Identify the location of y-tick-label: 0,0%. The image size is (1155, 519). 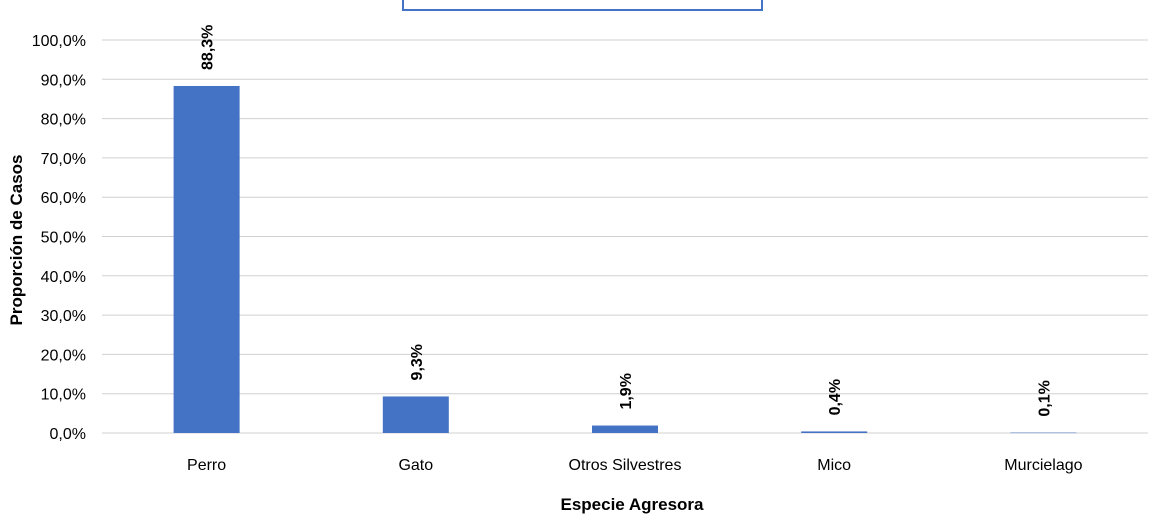
(68, 434).